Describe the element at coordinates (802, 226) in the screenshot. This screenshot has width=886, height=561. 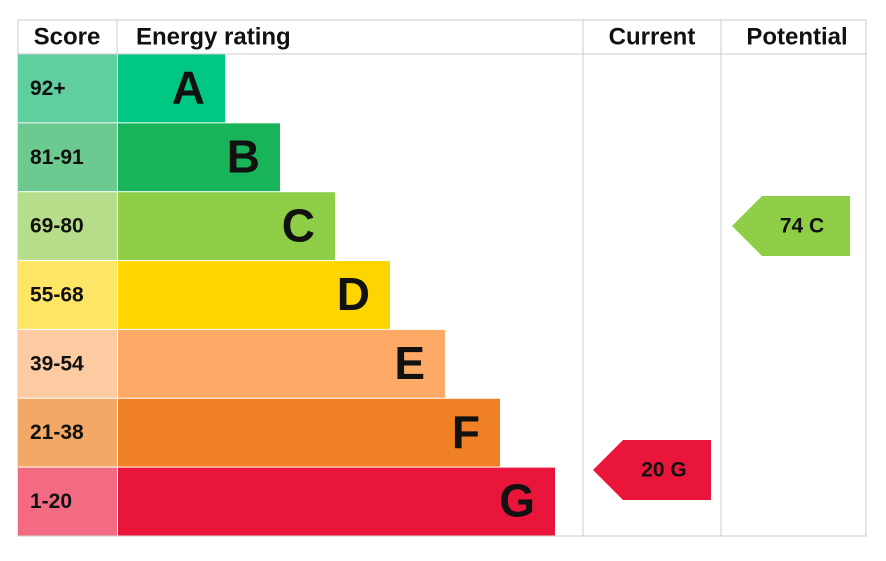
I see `potential-label: 74 C` at that location.